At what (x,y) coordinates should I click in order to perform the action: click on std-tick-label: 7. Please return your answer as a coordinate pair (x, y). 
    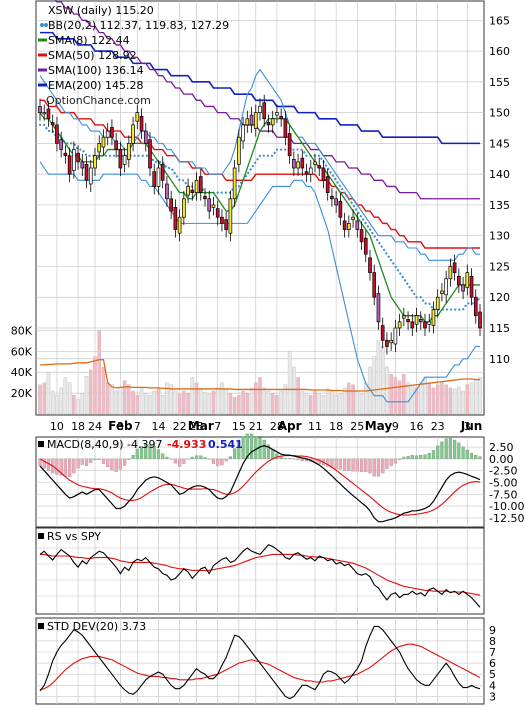
    Looking at the image, I should click on (492, 652).